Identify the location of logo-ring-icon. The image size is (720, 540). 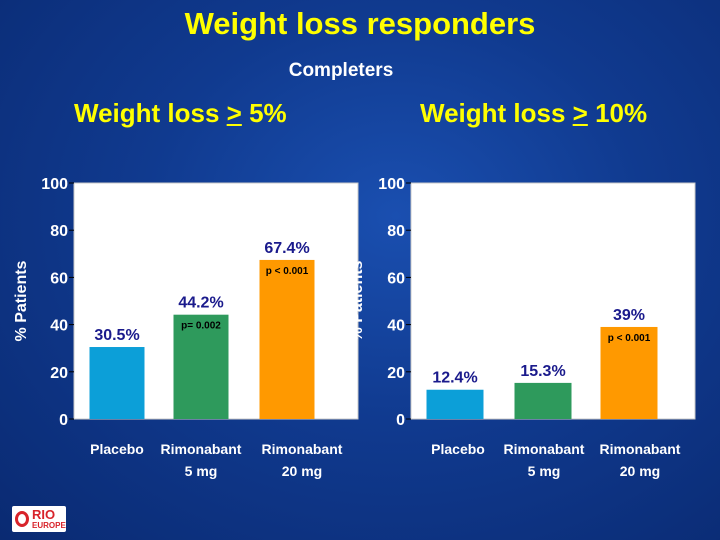
(22, 519).